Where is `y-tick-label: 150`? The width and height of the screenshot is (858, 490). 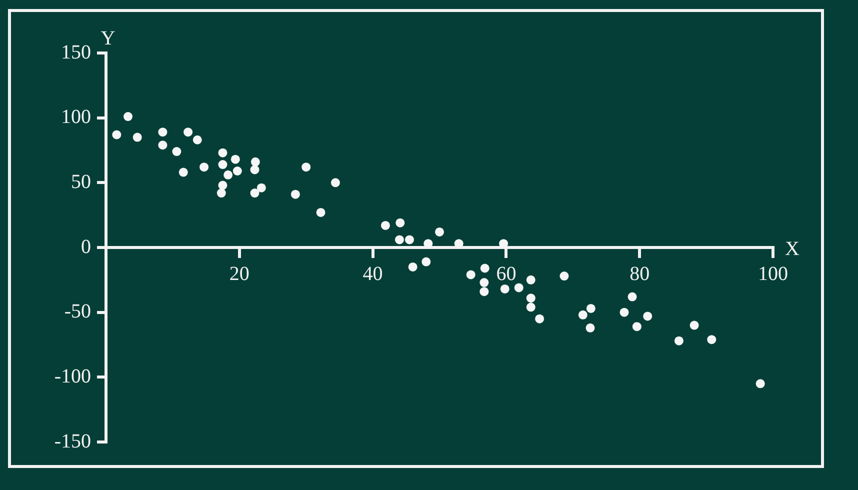
y-tick-label: 150 is located at coordinates (76, 52).